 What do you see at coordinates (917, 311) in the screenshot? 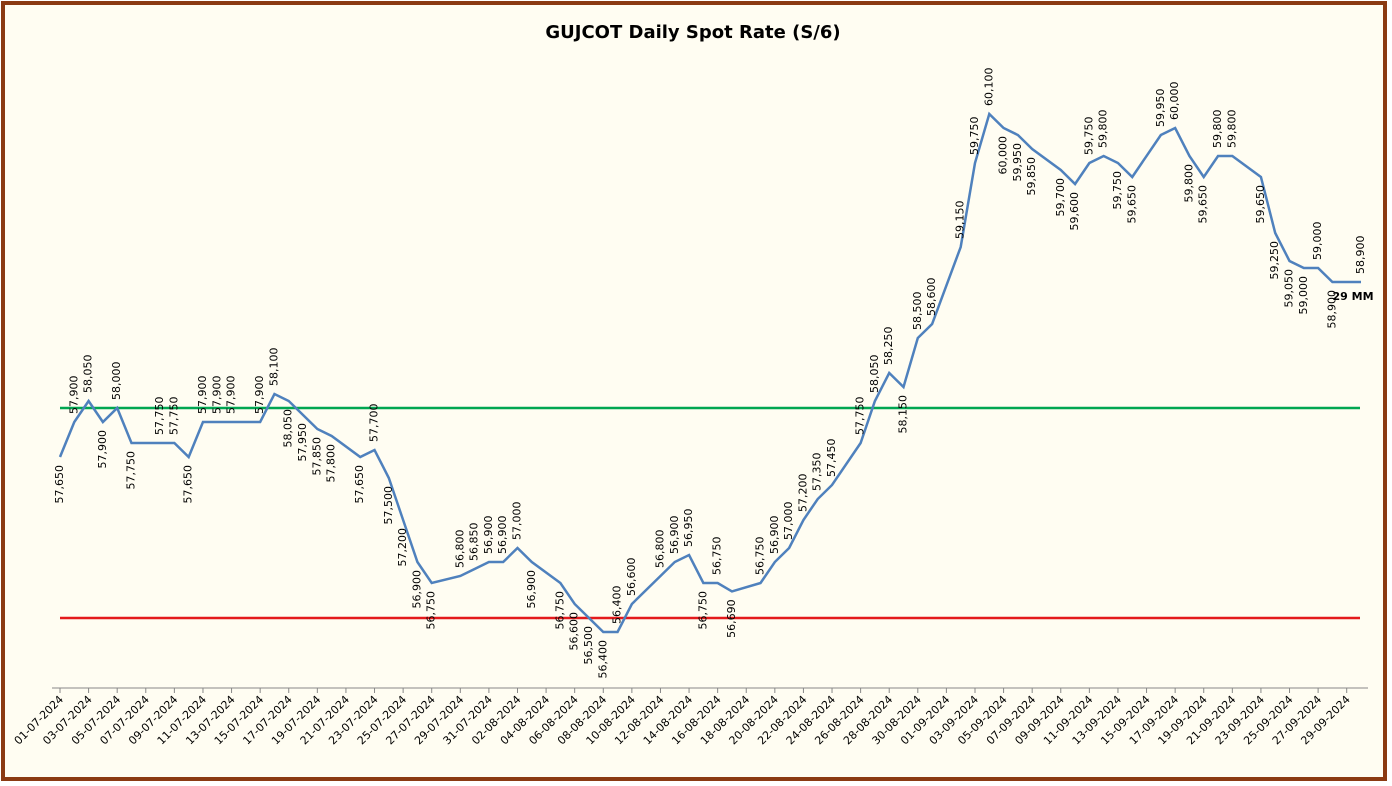
I see `data-label: 58,500` at bounding box center [917, 311].